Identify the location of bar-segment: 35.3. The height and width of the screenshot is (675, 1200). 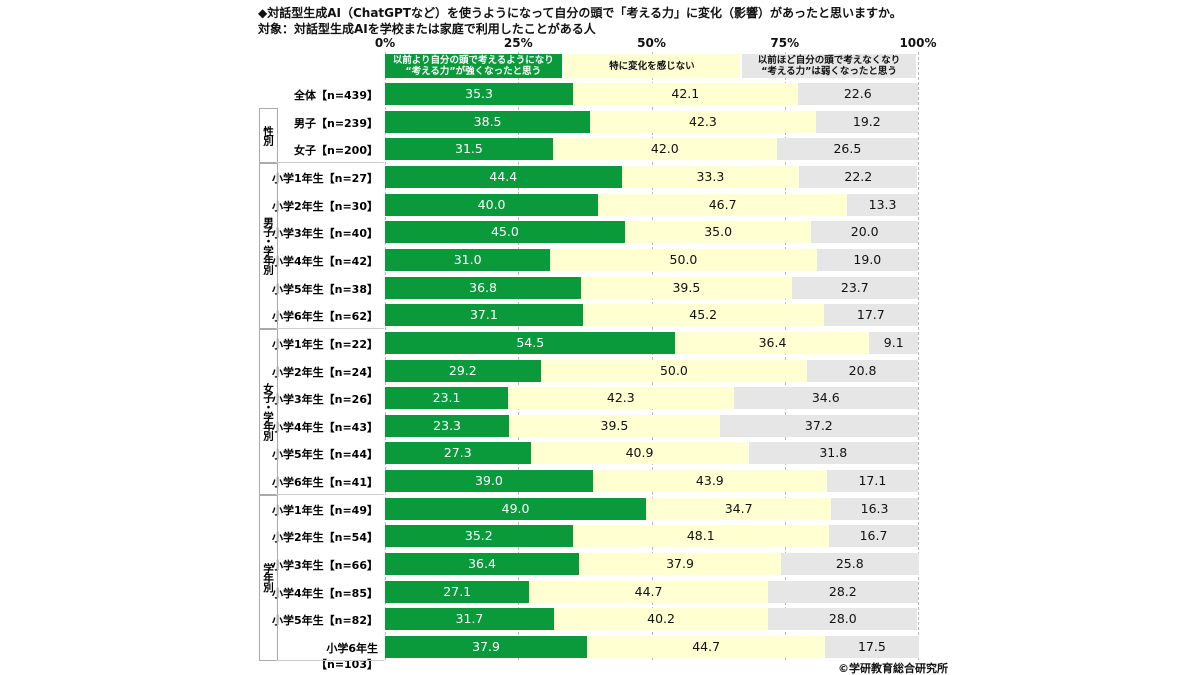
(479, 94).